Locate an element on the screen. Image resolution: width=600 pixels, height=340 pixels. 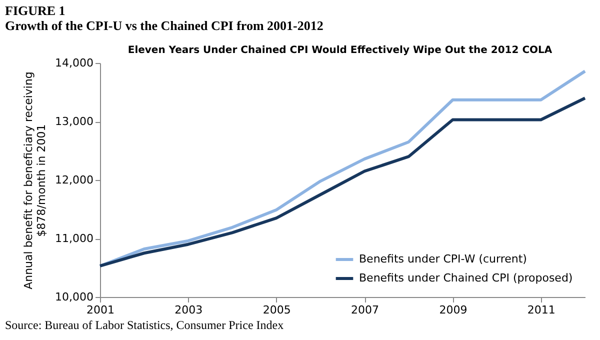
legend-label: Benefits under CPI-W (current) is located at coordinates (443, 259).